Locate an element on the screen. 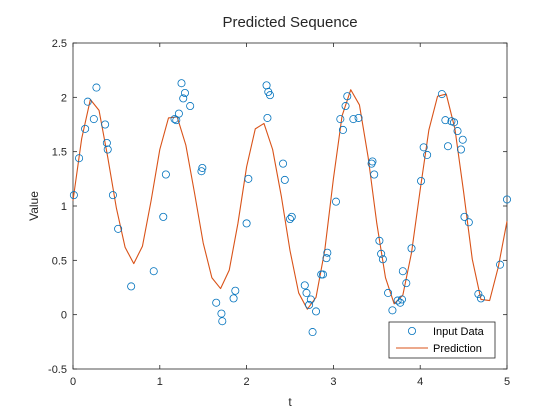  legend-label-input-data: Input Data is located at coordinates (459, 332).